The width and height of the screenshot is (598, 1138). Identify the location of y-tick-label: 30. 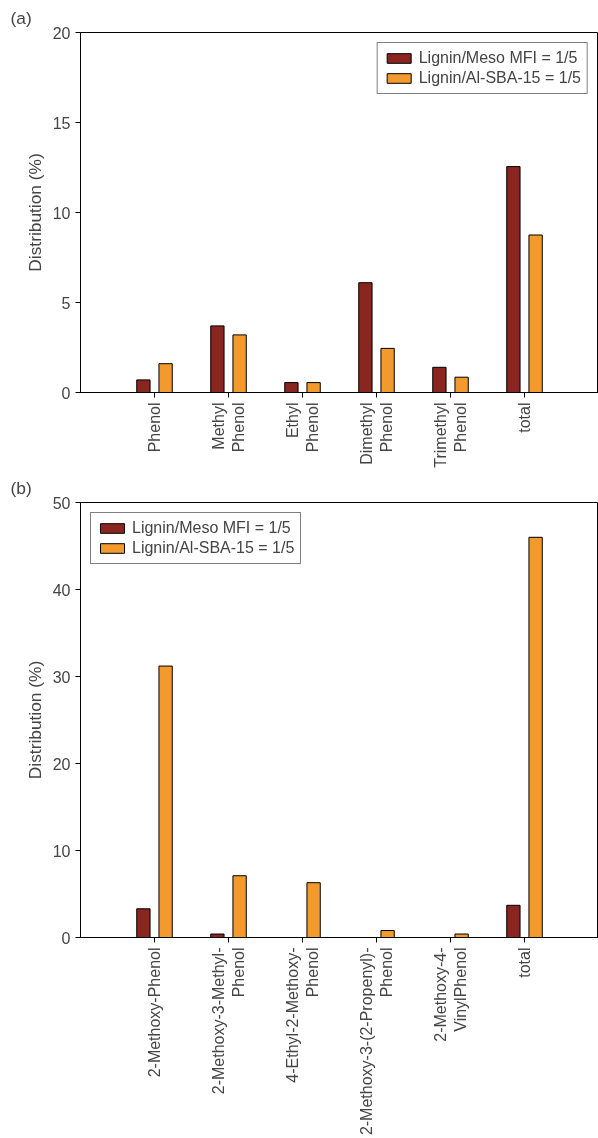
(61, 677).